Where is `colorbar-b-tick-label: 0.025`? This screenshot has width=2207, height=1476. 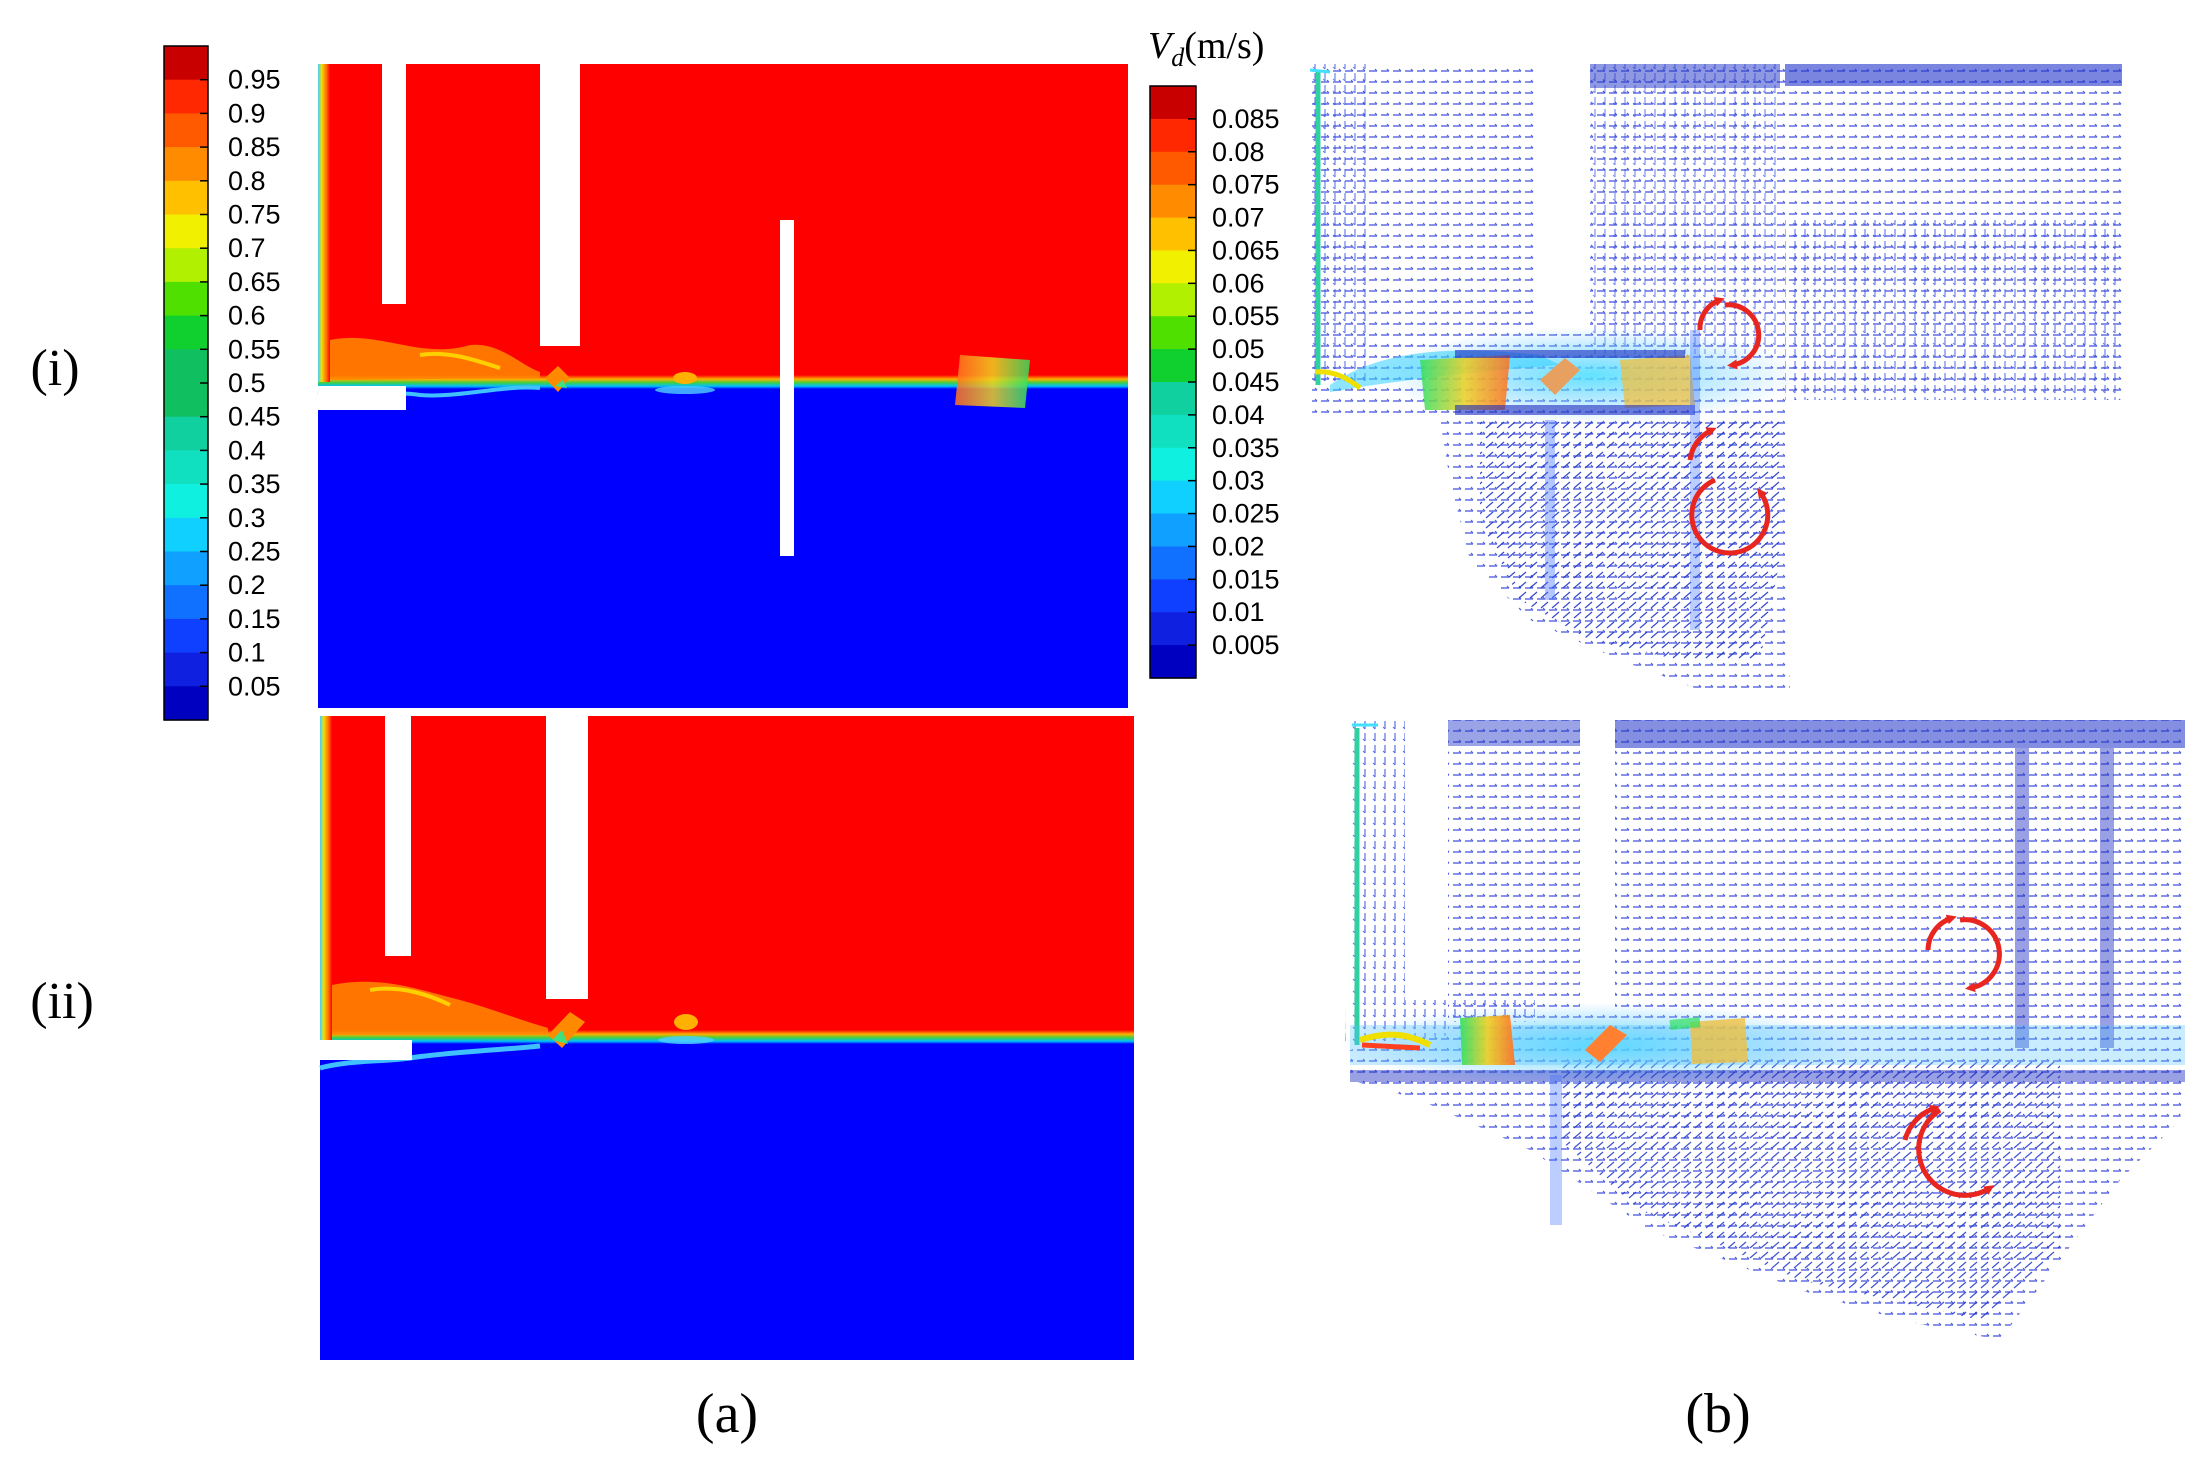 colorbar-b-tick-label: 0.025 is located at coordinates (1246, 514).